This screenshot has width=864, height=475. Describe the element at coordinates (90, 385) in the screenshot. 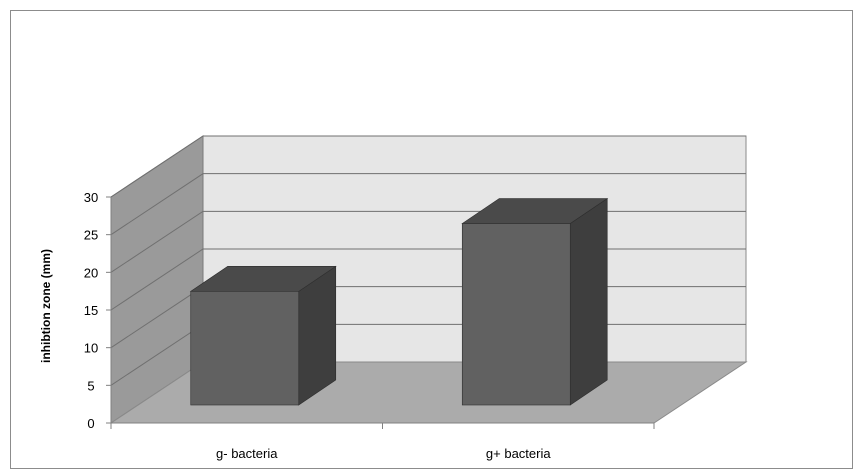

I see `y-tick-label: 5` at that location.